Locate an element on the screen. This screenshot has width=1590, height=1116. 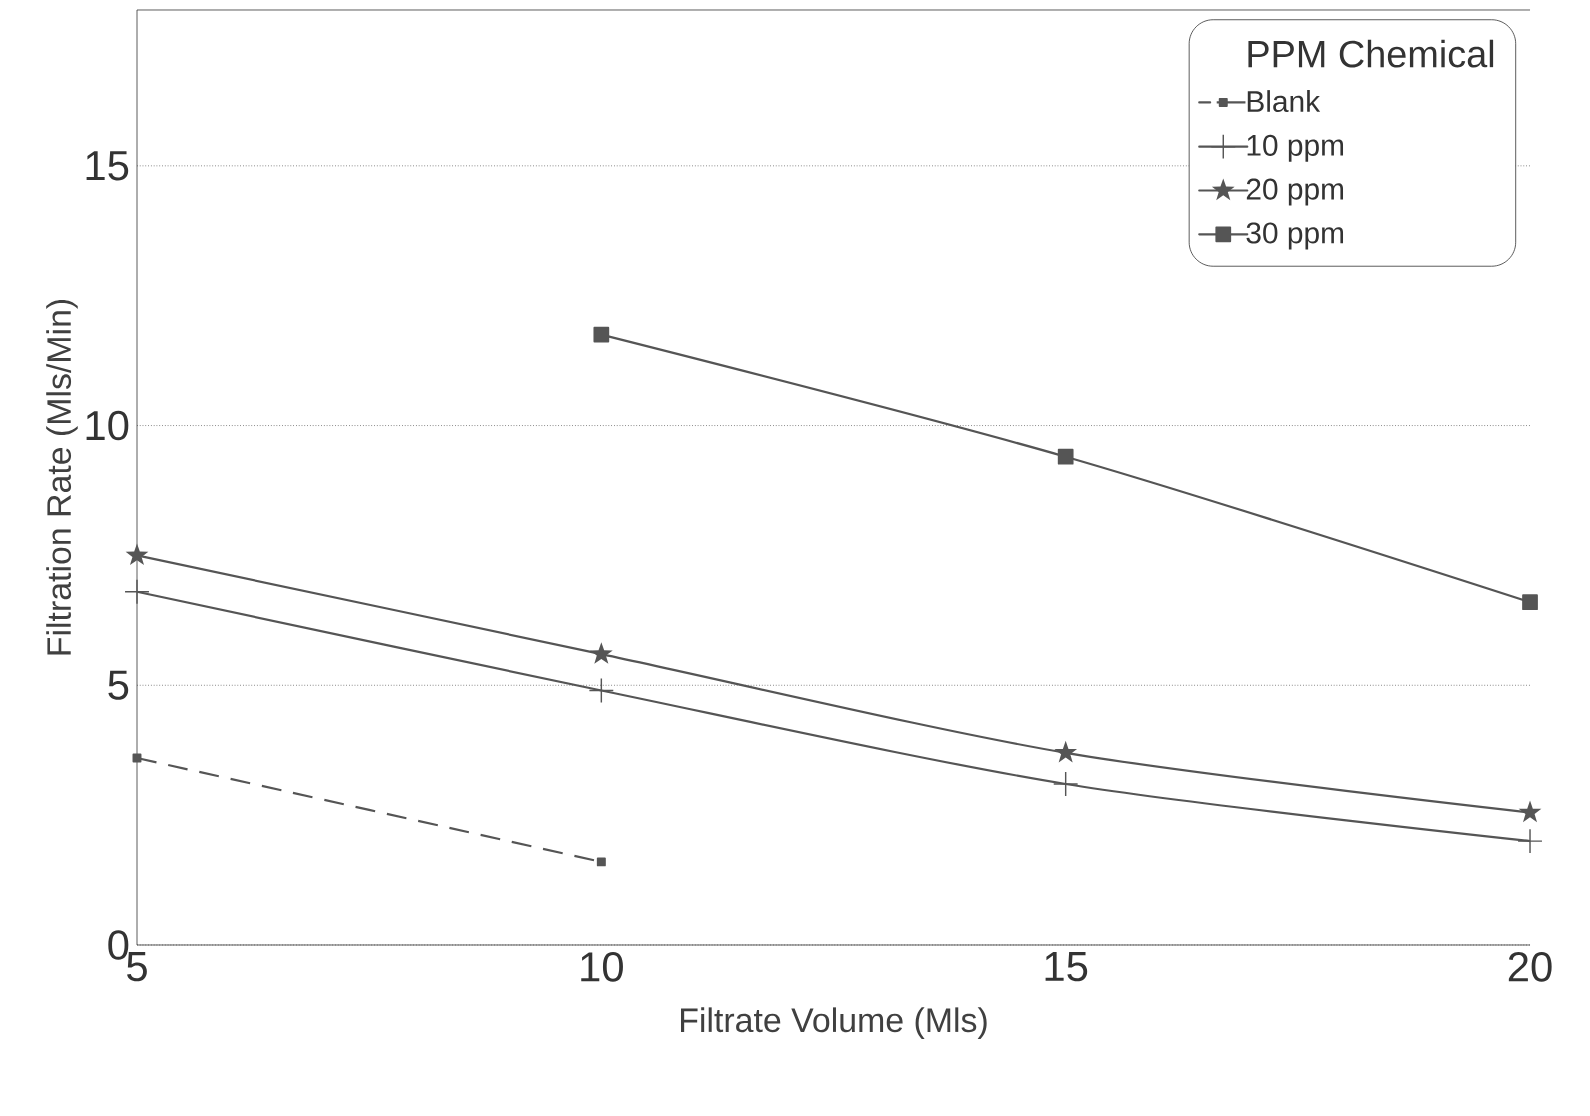
y-axis-title: Filtration Rate (Mls/Min) is located at coordinates (62, 477).